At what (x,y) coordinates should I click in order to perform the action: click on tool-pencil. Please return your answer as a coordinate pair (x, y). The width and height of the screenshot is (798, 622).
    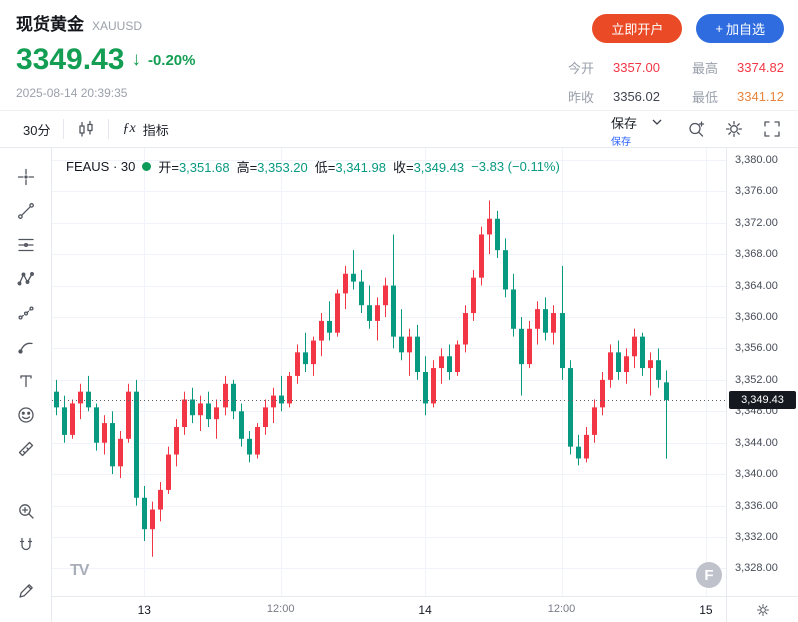
    Looking at the image, I should click on (26, 591).